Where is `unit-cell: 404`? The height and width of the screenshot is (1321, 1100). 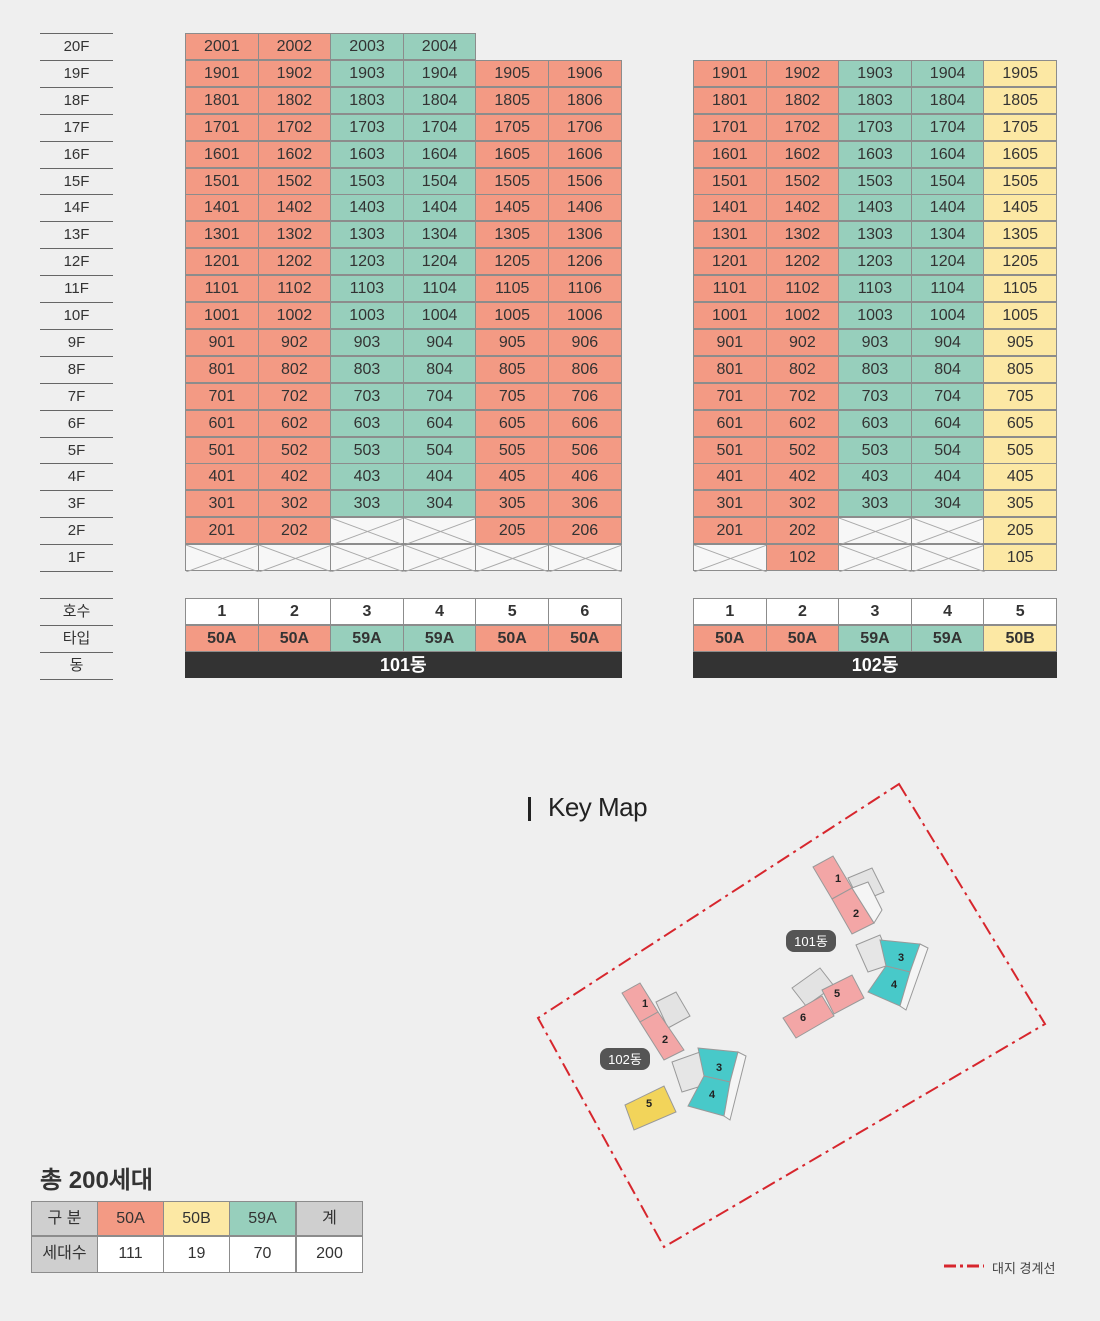 unit-cell: 404 is located at coordinates (439, 477).